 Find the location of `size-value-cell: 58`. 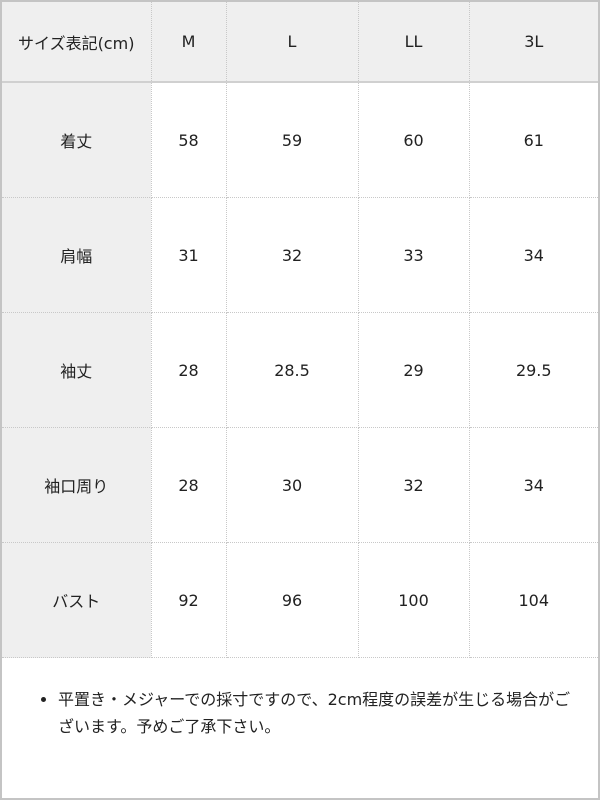

size-value-cell: 58 is located at coordinates (189, 140).